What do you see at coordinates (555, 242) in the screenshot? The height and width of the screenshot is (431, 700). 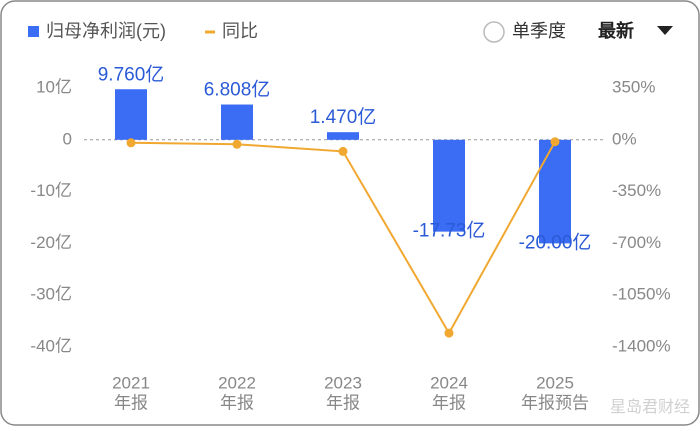 I see `value-label: -20.00亿` at bounding box center [555, 242].